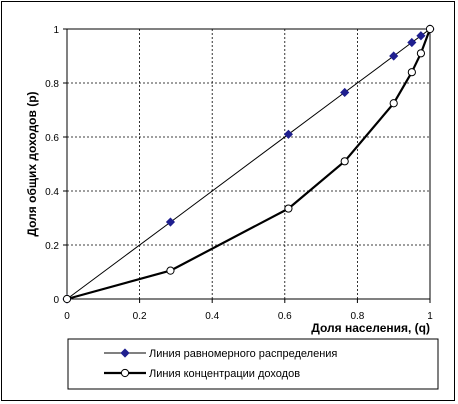 The image size is (458, 404). I want to click on x-tick-label: 0.8, so click(357, 316).